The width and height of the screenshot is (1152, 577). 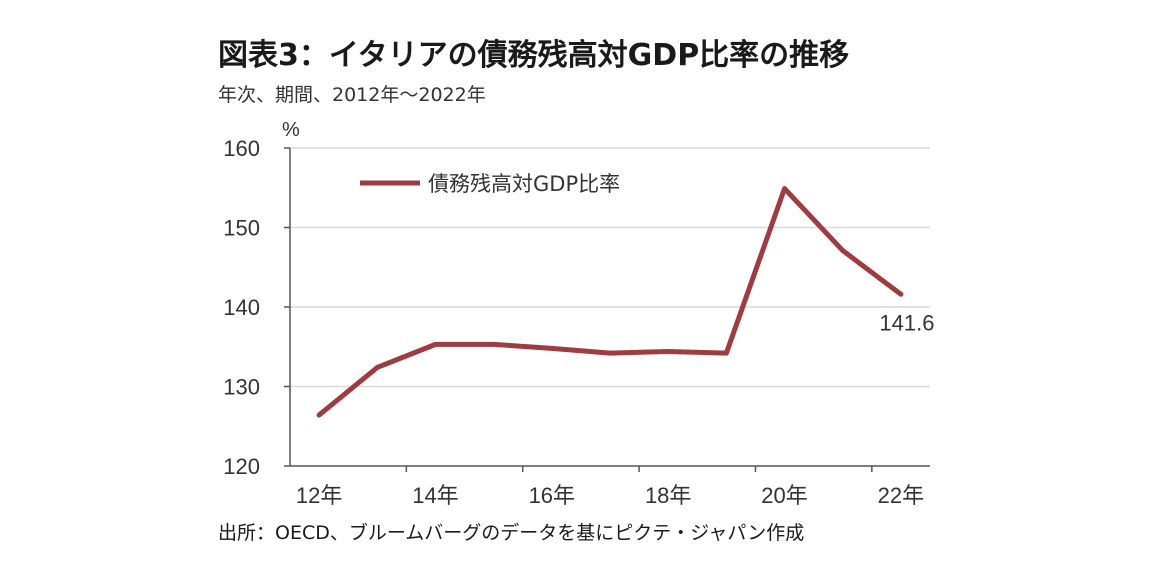 What do you see at coordinates (668, 495) in the screenshot?
I see `x-tick-label: 18年` at bounding box center [668, 495].